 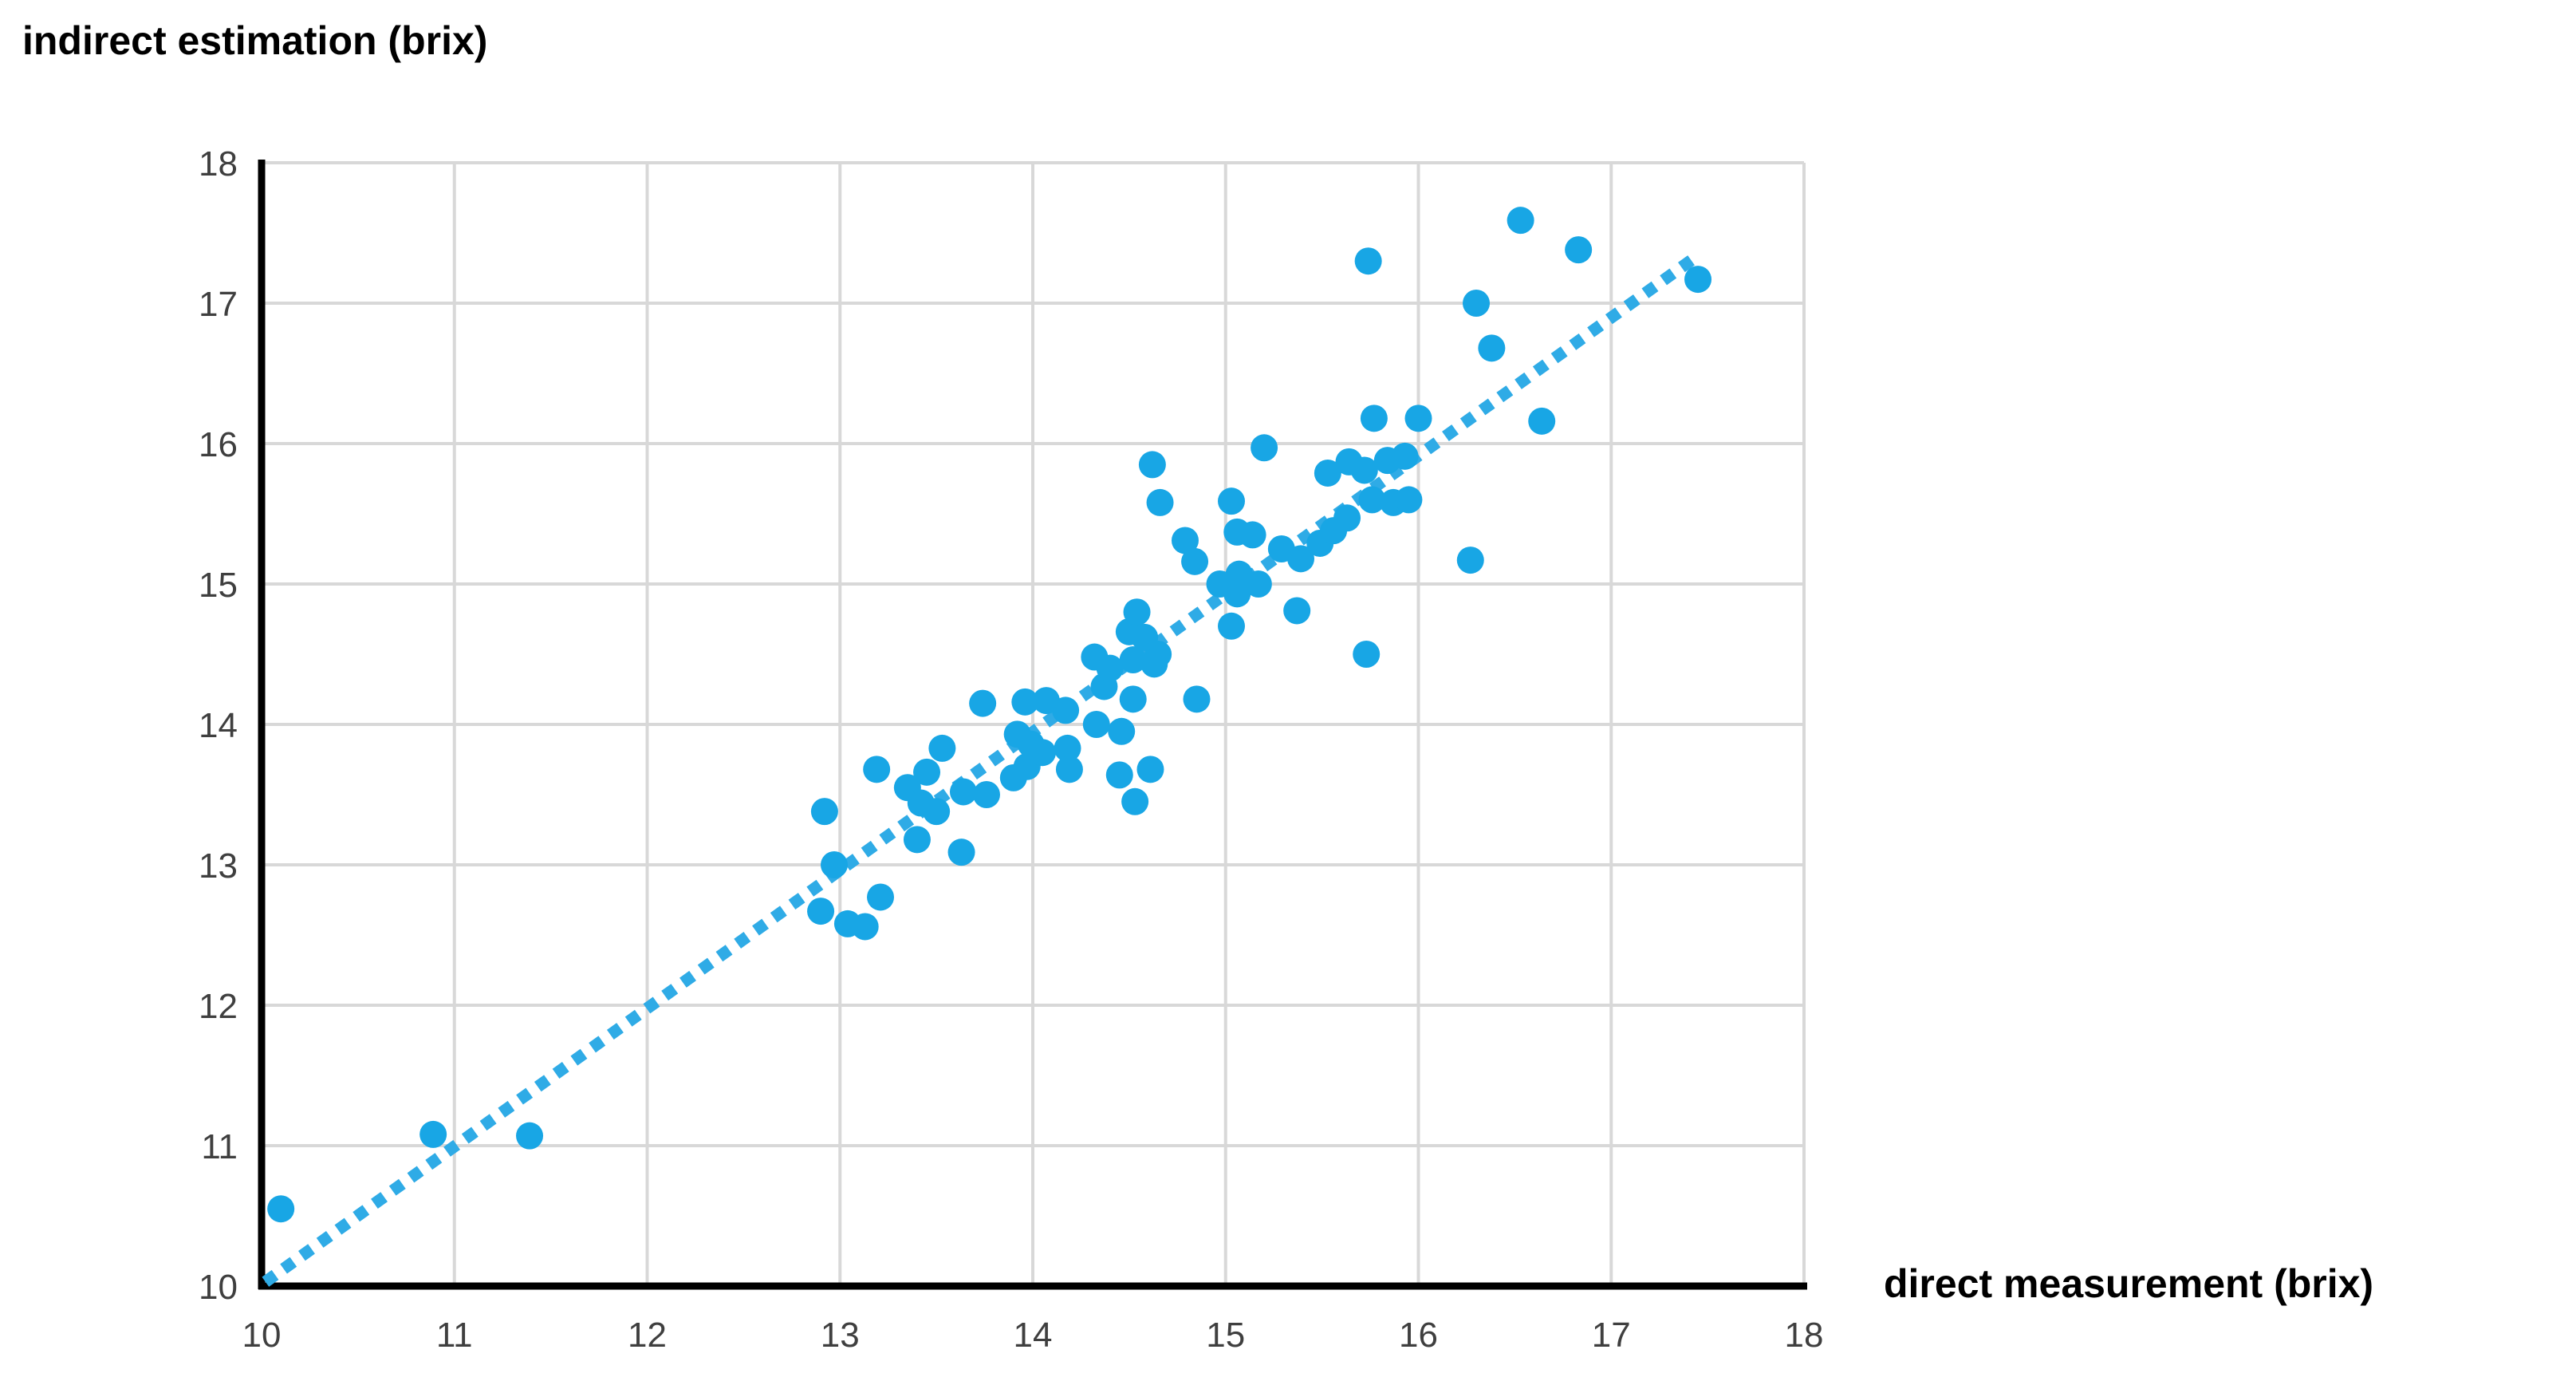 I want to click on x-tick-label: 16, so click(x=1418, y=1335).